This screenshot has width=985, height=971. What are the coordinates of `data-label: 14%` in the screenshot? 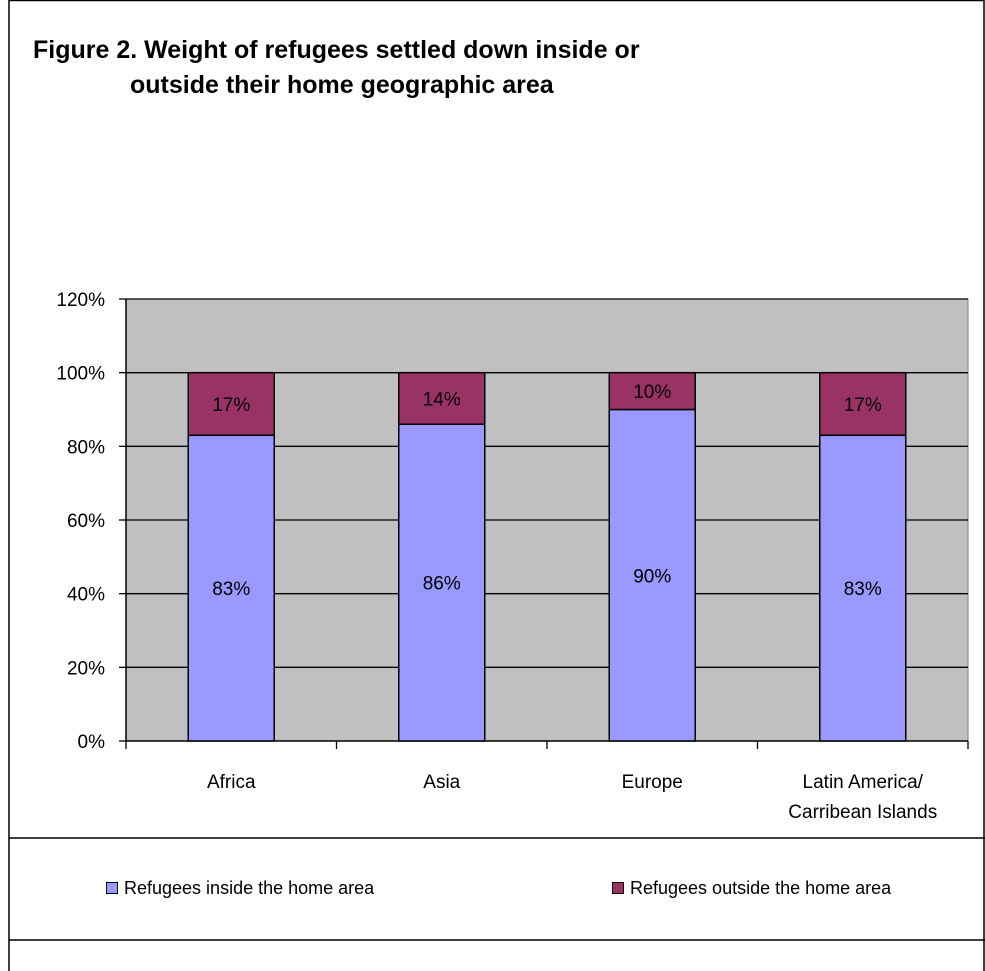 It's located at (442, 399).